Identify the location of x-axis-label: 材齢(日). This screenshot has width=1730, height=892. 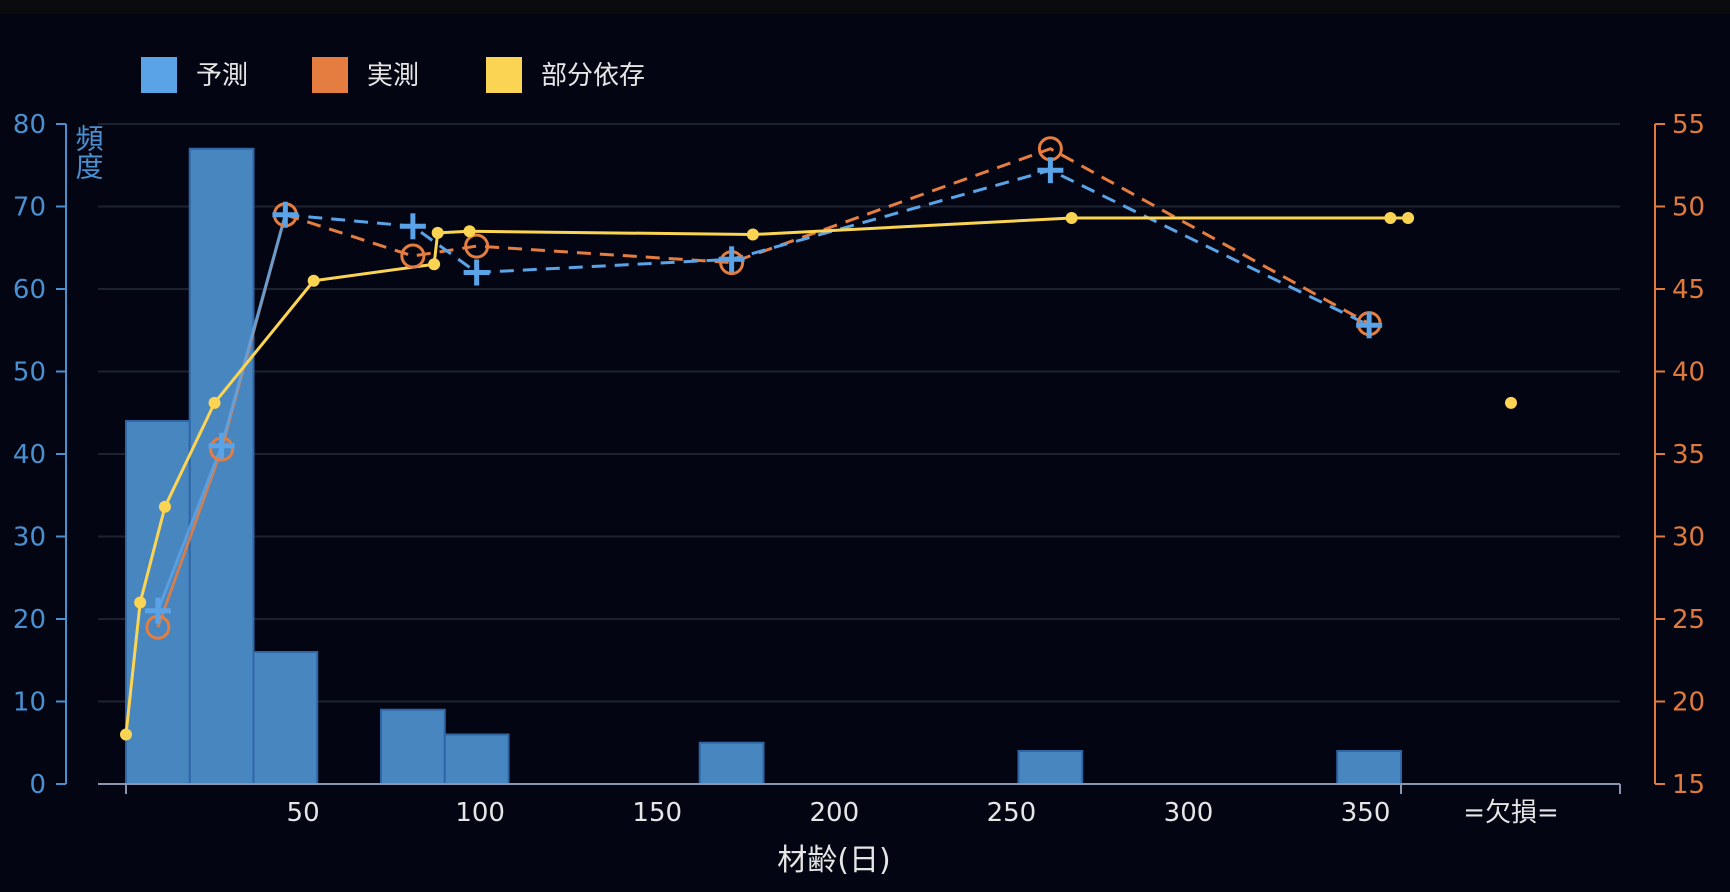
(833, 860).